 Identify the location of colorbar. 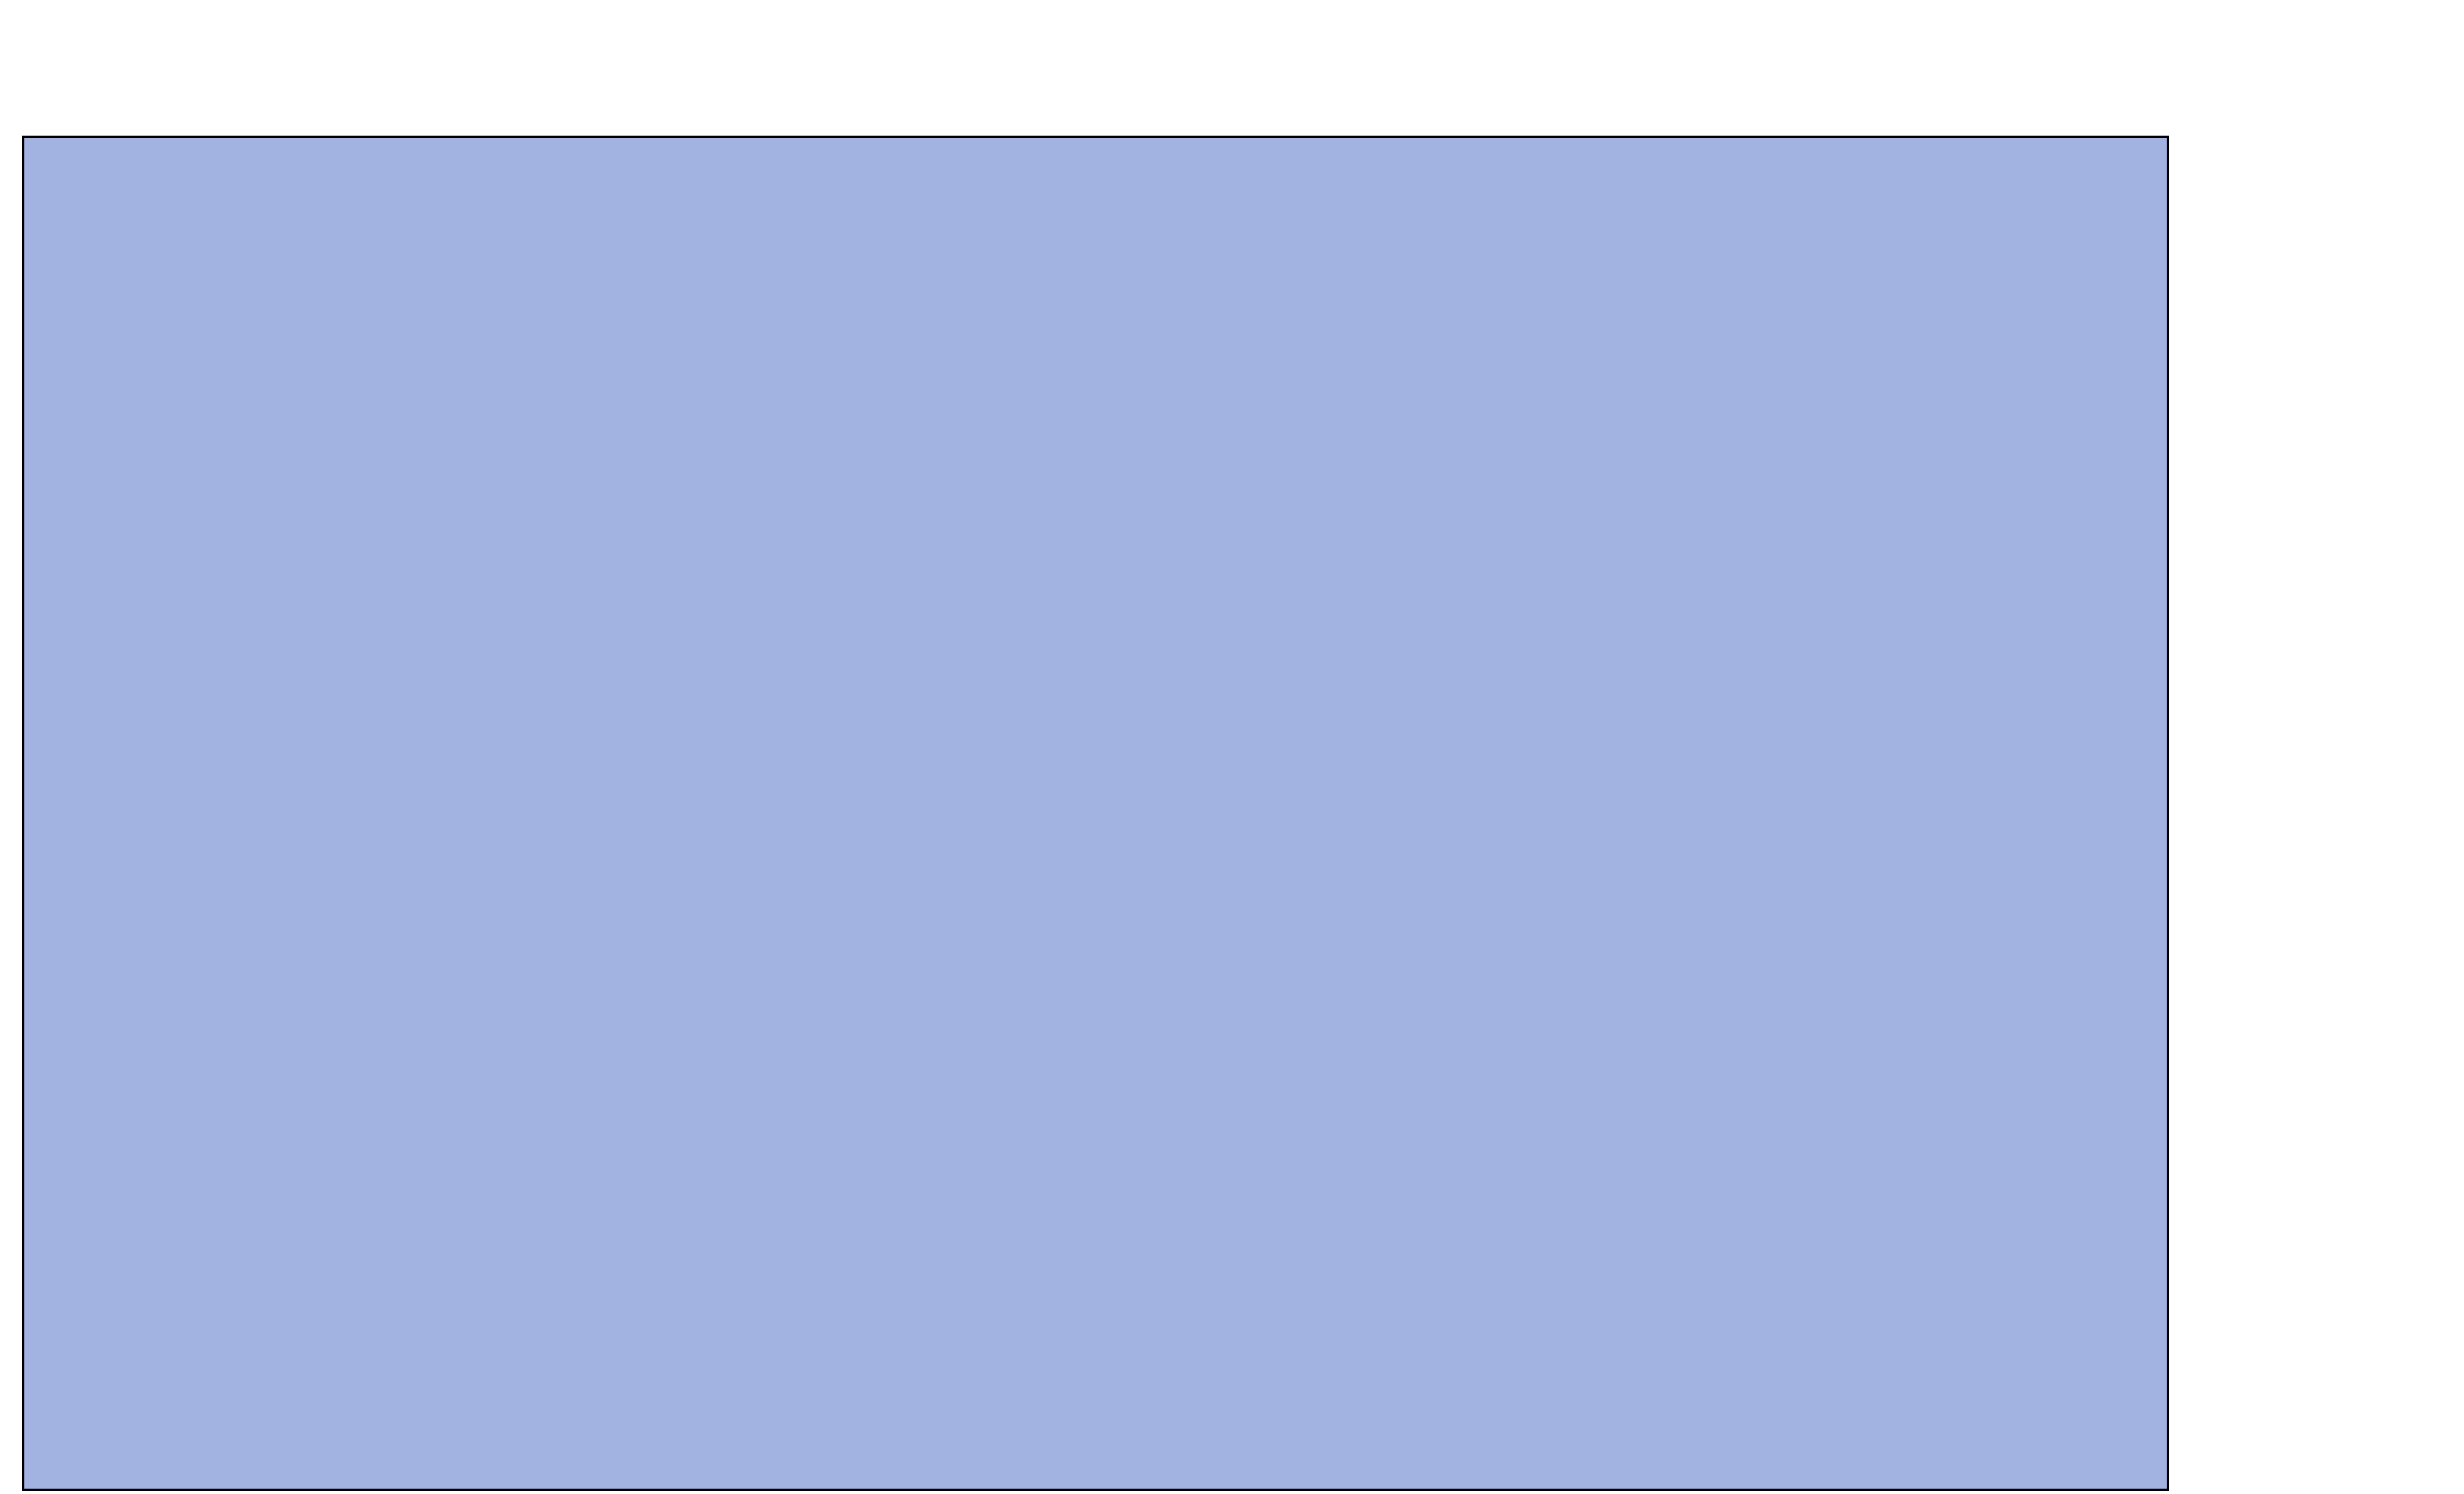
(2337, 818).